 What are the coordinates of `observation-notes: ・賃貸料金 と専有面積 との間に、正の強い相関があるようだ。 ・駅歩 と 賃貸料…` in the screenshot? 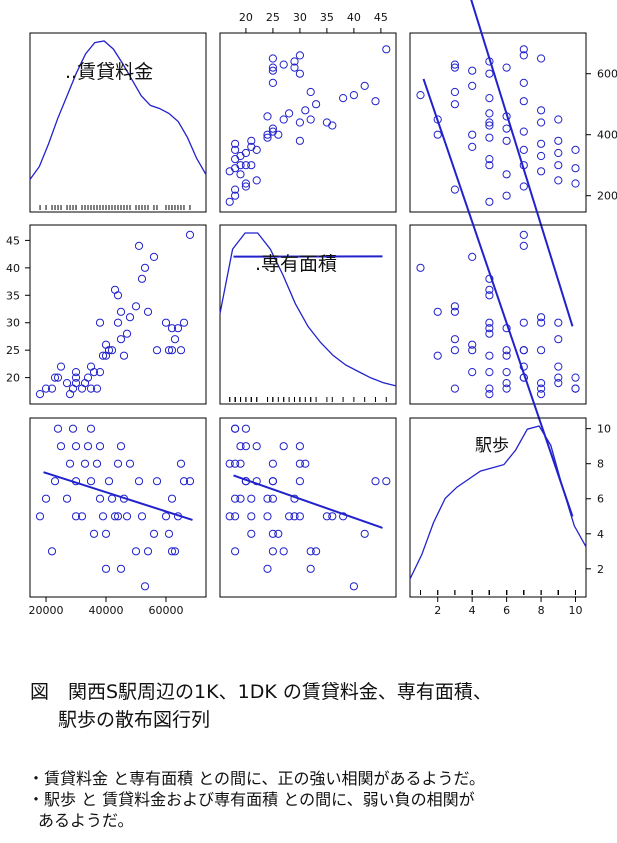 It's located at (256, 799).